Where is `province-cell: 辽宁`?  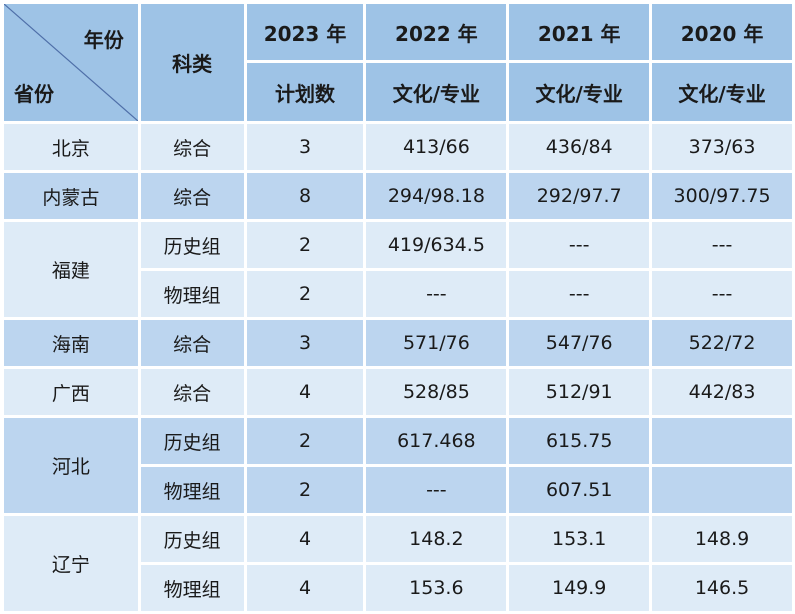
province-cell: 辽宁 is located at coordinates (71, 563).